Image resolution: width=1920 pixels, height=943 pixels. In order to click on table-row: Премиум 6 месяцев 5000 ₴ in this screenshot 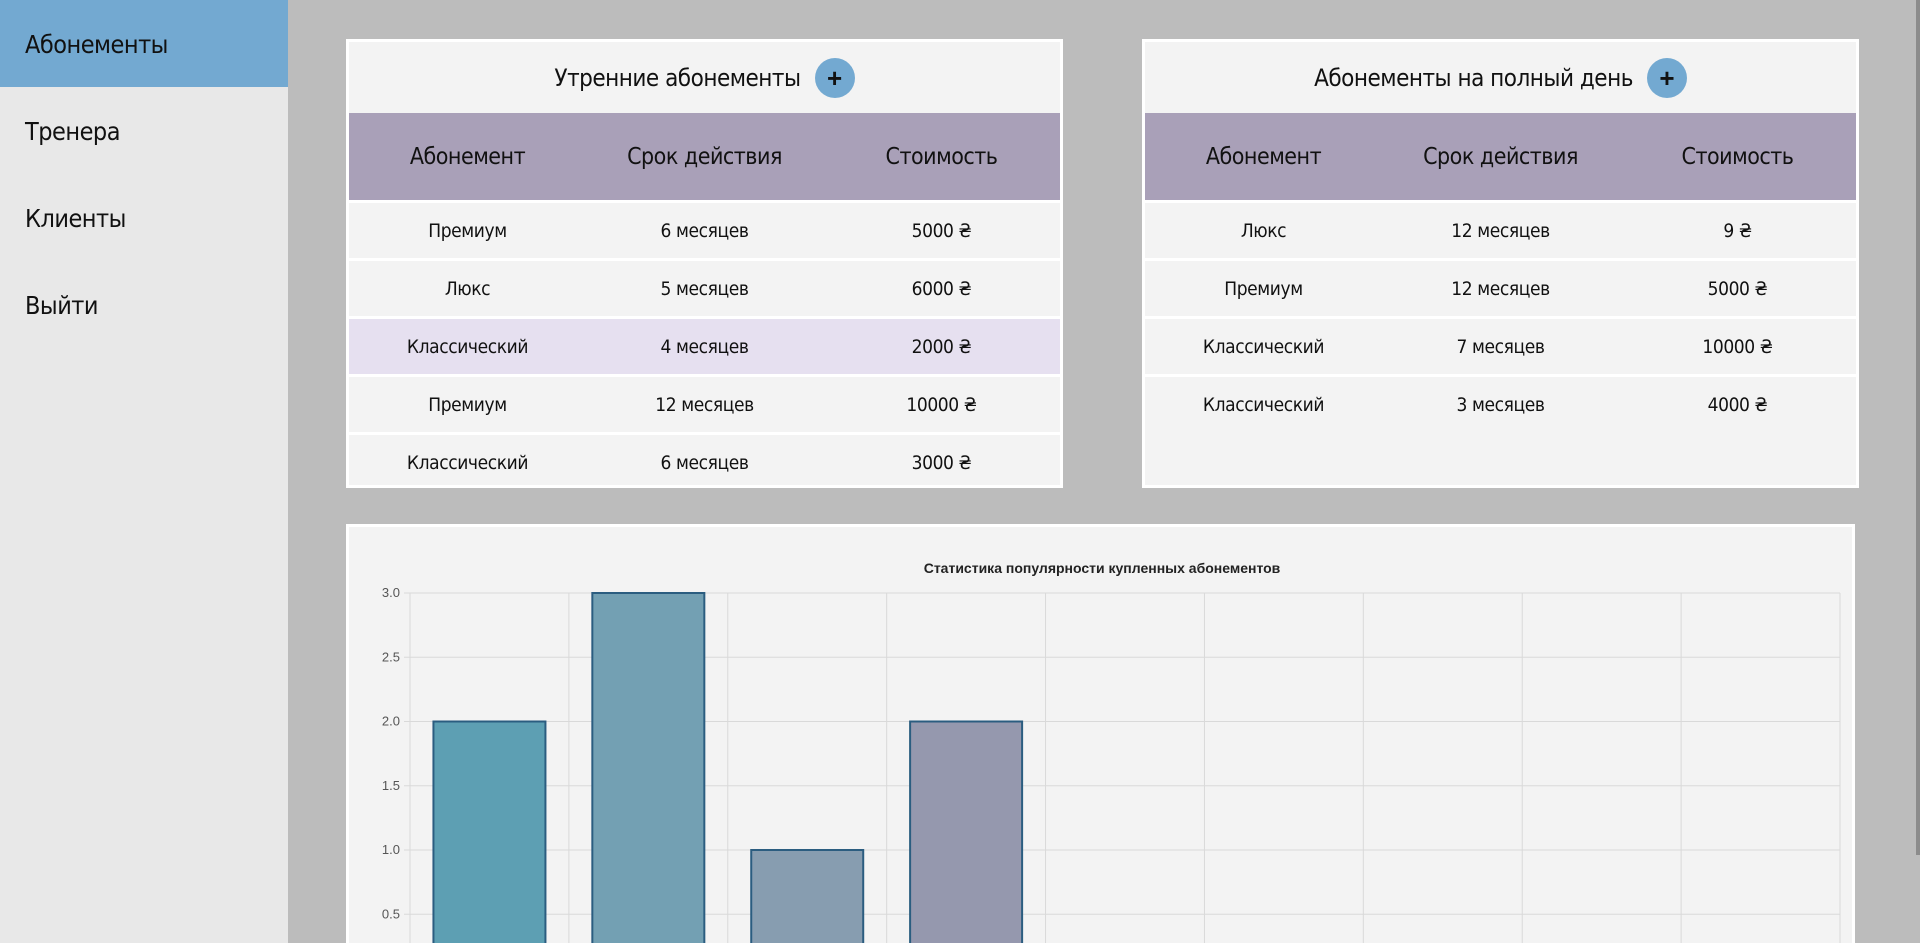, I will do `click(704, 230)`.